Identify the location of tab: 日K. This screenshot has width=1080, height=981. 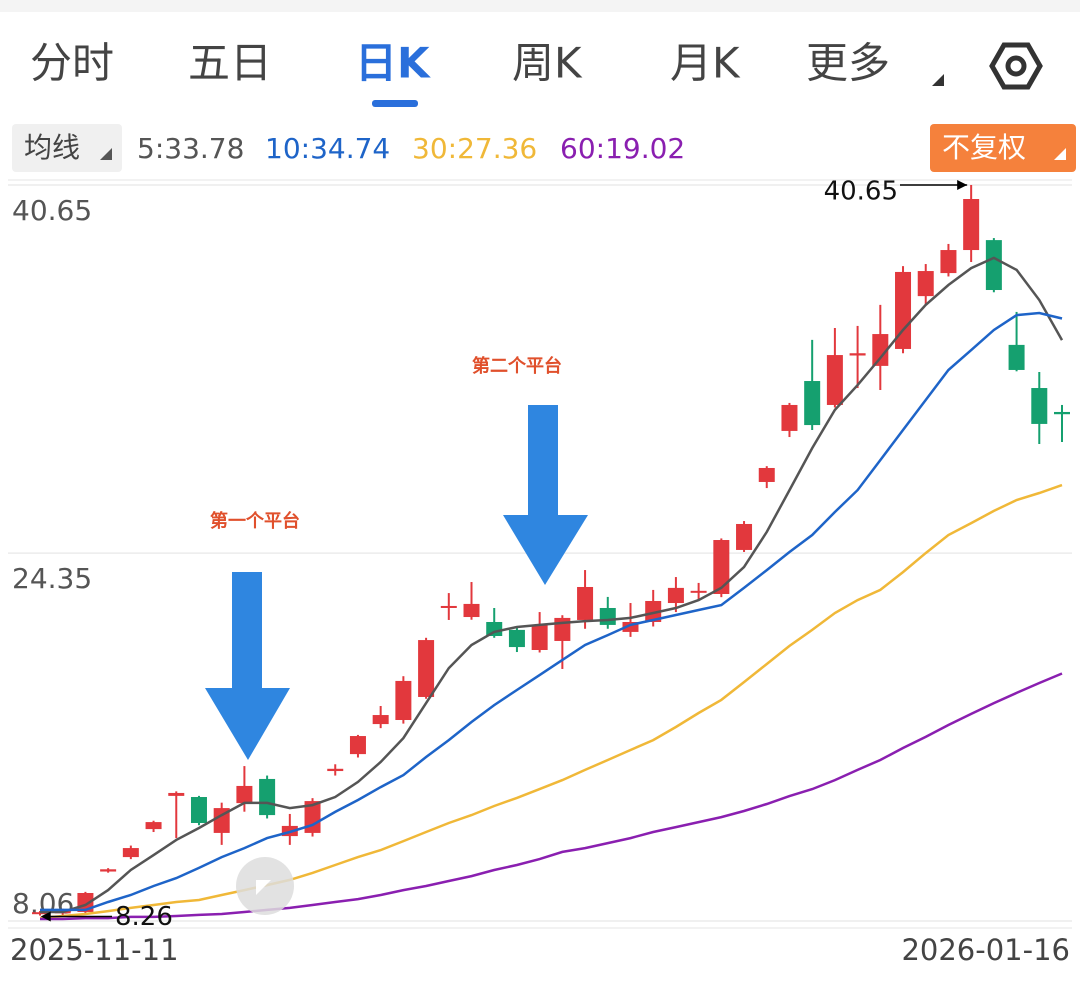
(393, 63).